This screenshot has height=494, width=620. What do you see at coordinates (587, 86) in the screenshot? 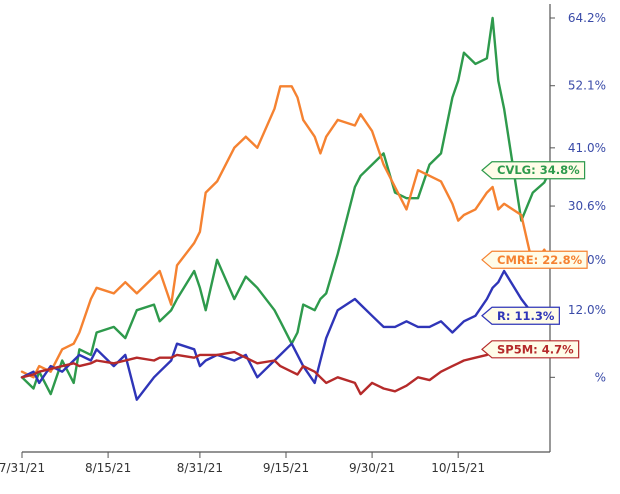
I see `y-tick-label: 52.1%` at bounding box center [587, 86].